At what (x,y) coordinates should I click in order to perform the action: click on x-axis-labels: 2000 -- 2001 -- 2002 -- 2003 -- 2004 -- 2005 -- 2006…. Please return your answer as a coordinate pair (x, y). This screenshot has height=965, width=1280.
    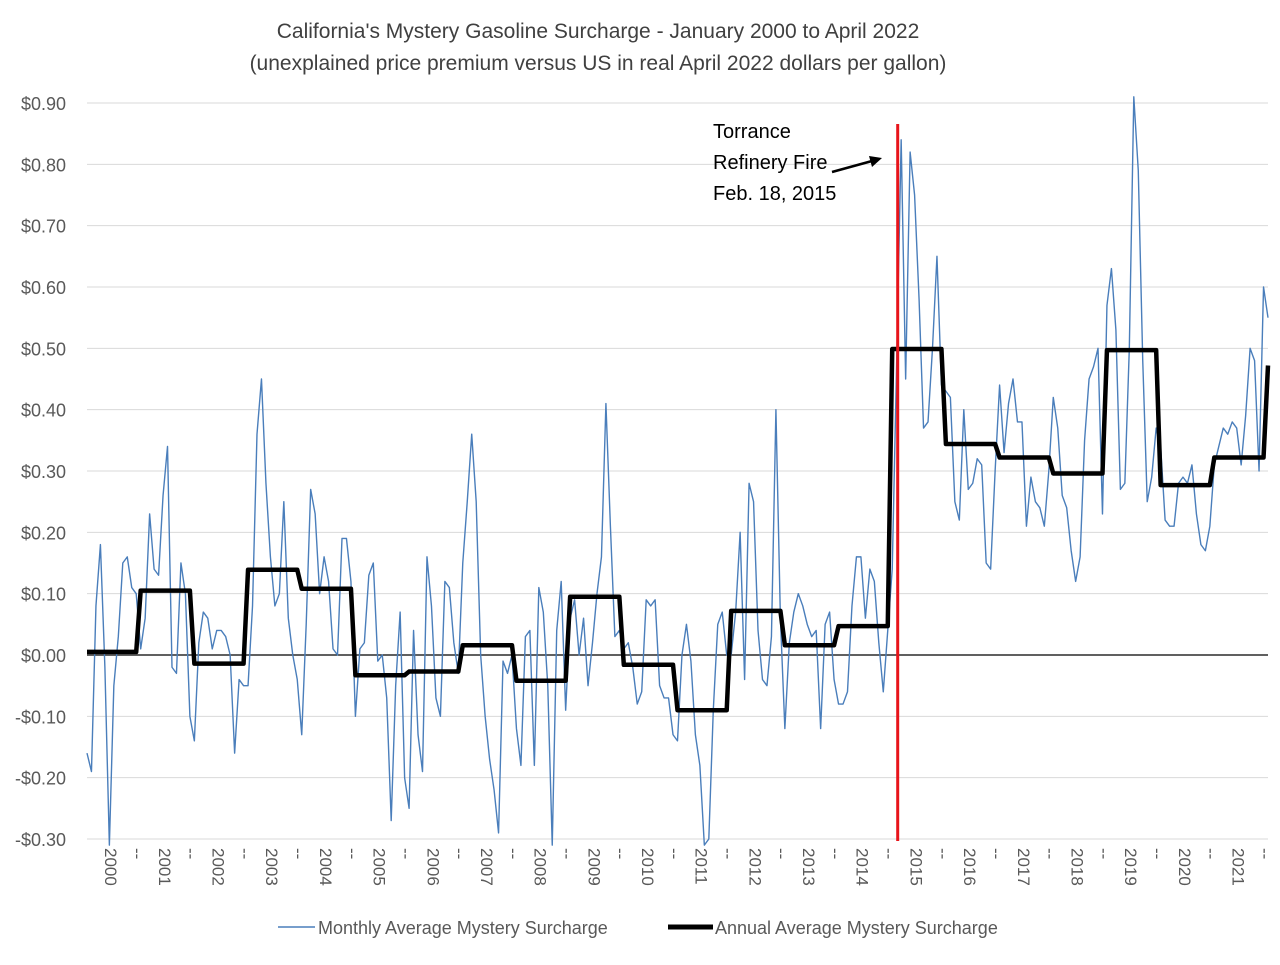
    Looking at the image, I should click on (687, 867).